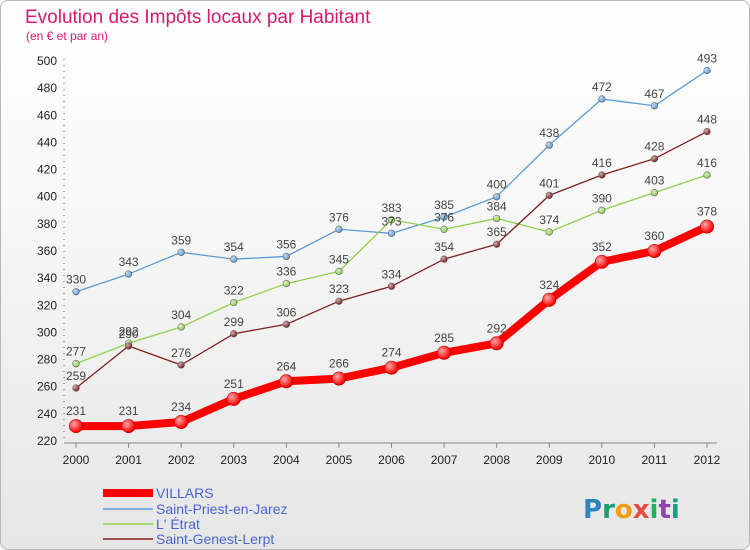  I want to click on y-tick-label-460: 460, so click(47, 115).